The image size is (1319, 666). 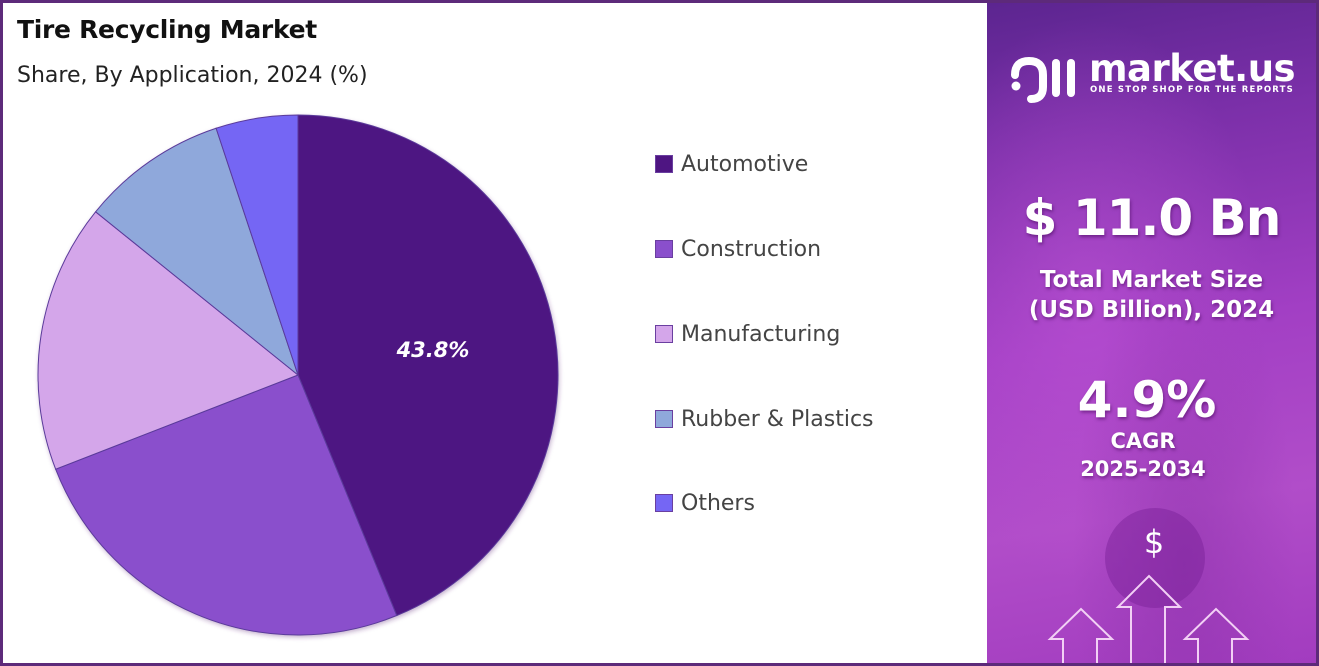 What do you see at coordinates (1152, 218) in the screenshot?
I see `market-size-value: $ 11.0 Bn` at bounding box center [1152, 218].